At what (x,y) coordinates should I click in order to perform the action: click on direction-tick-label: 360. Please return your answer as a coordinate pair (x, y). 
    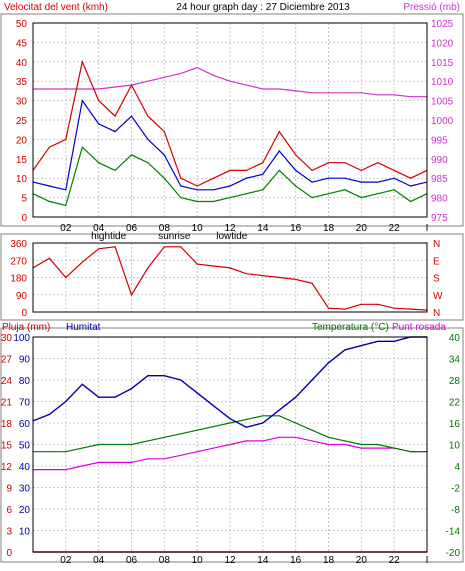
    Looking at the image, I should click on (18, 244).